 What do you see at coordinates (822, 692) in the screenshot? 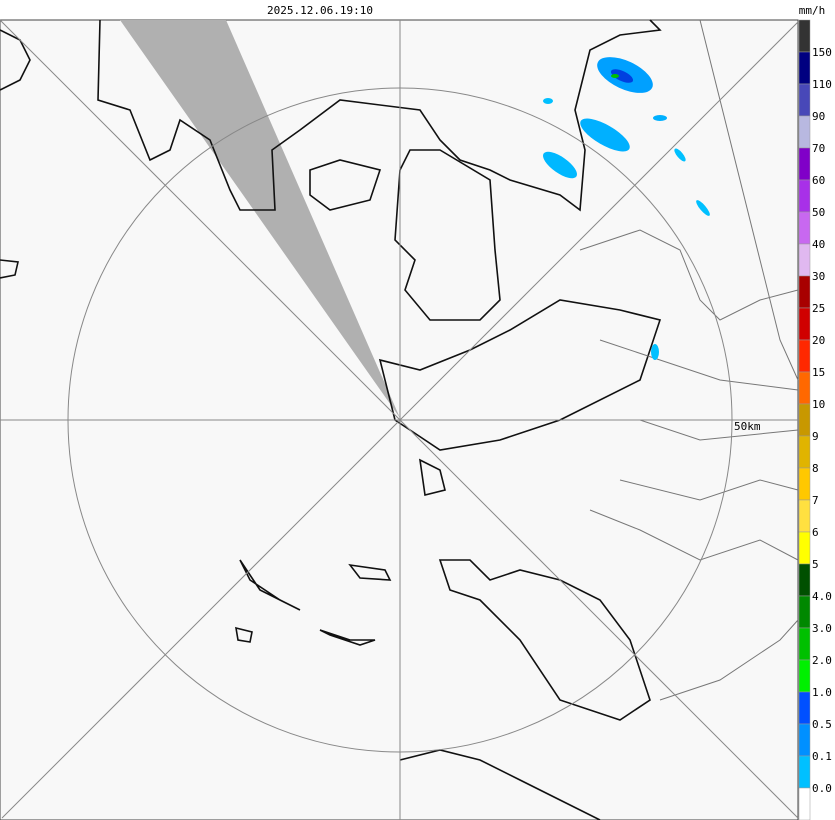
I see `legend-label: 1.0` at bounding box center [822, 692].